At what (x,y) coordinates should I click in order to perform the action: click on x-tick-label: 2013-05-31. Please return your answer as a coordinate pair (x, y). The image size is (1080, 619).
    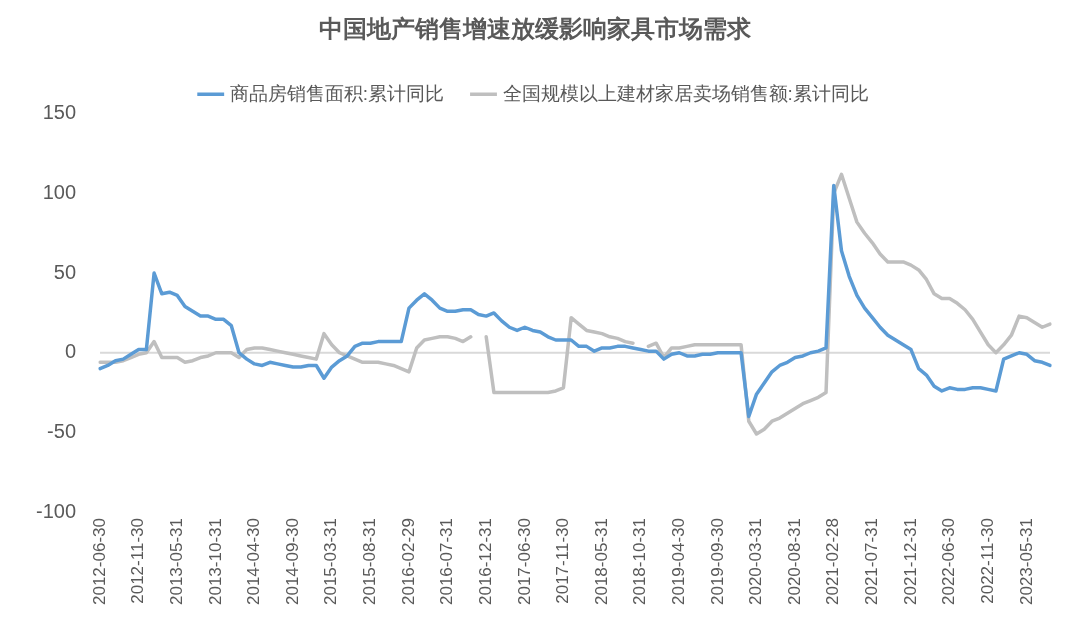
    Looking at the image, I should click on (176, 562).